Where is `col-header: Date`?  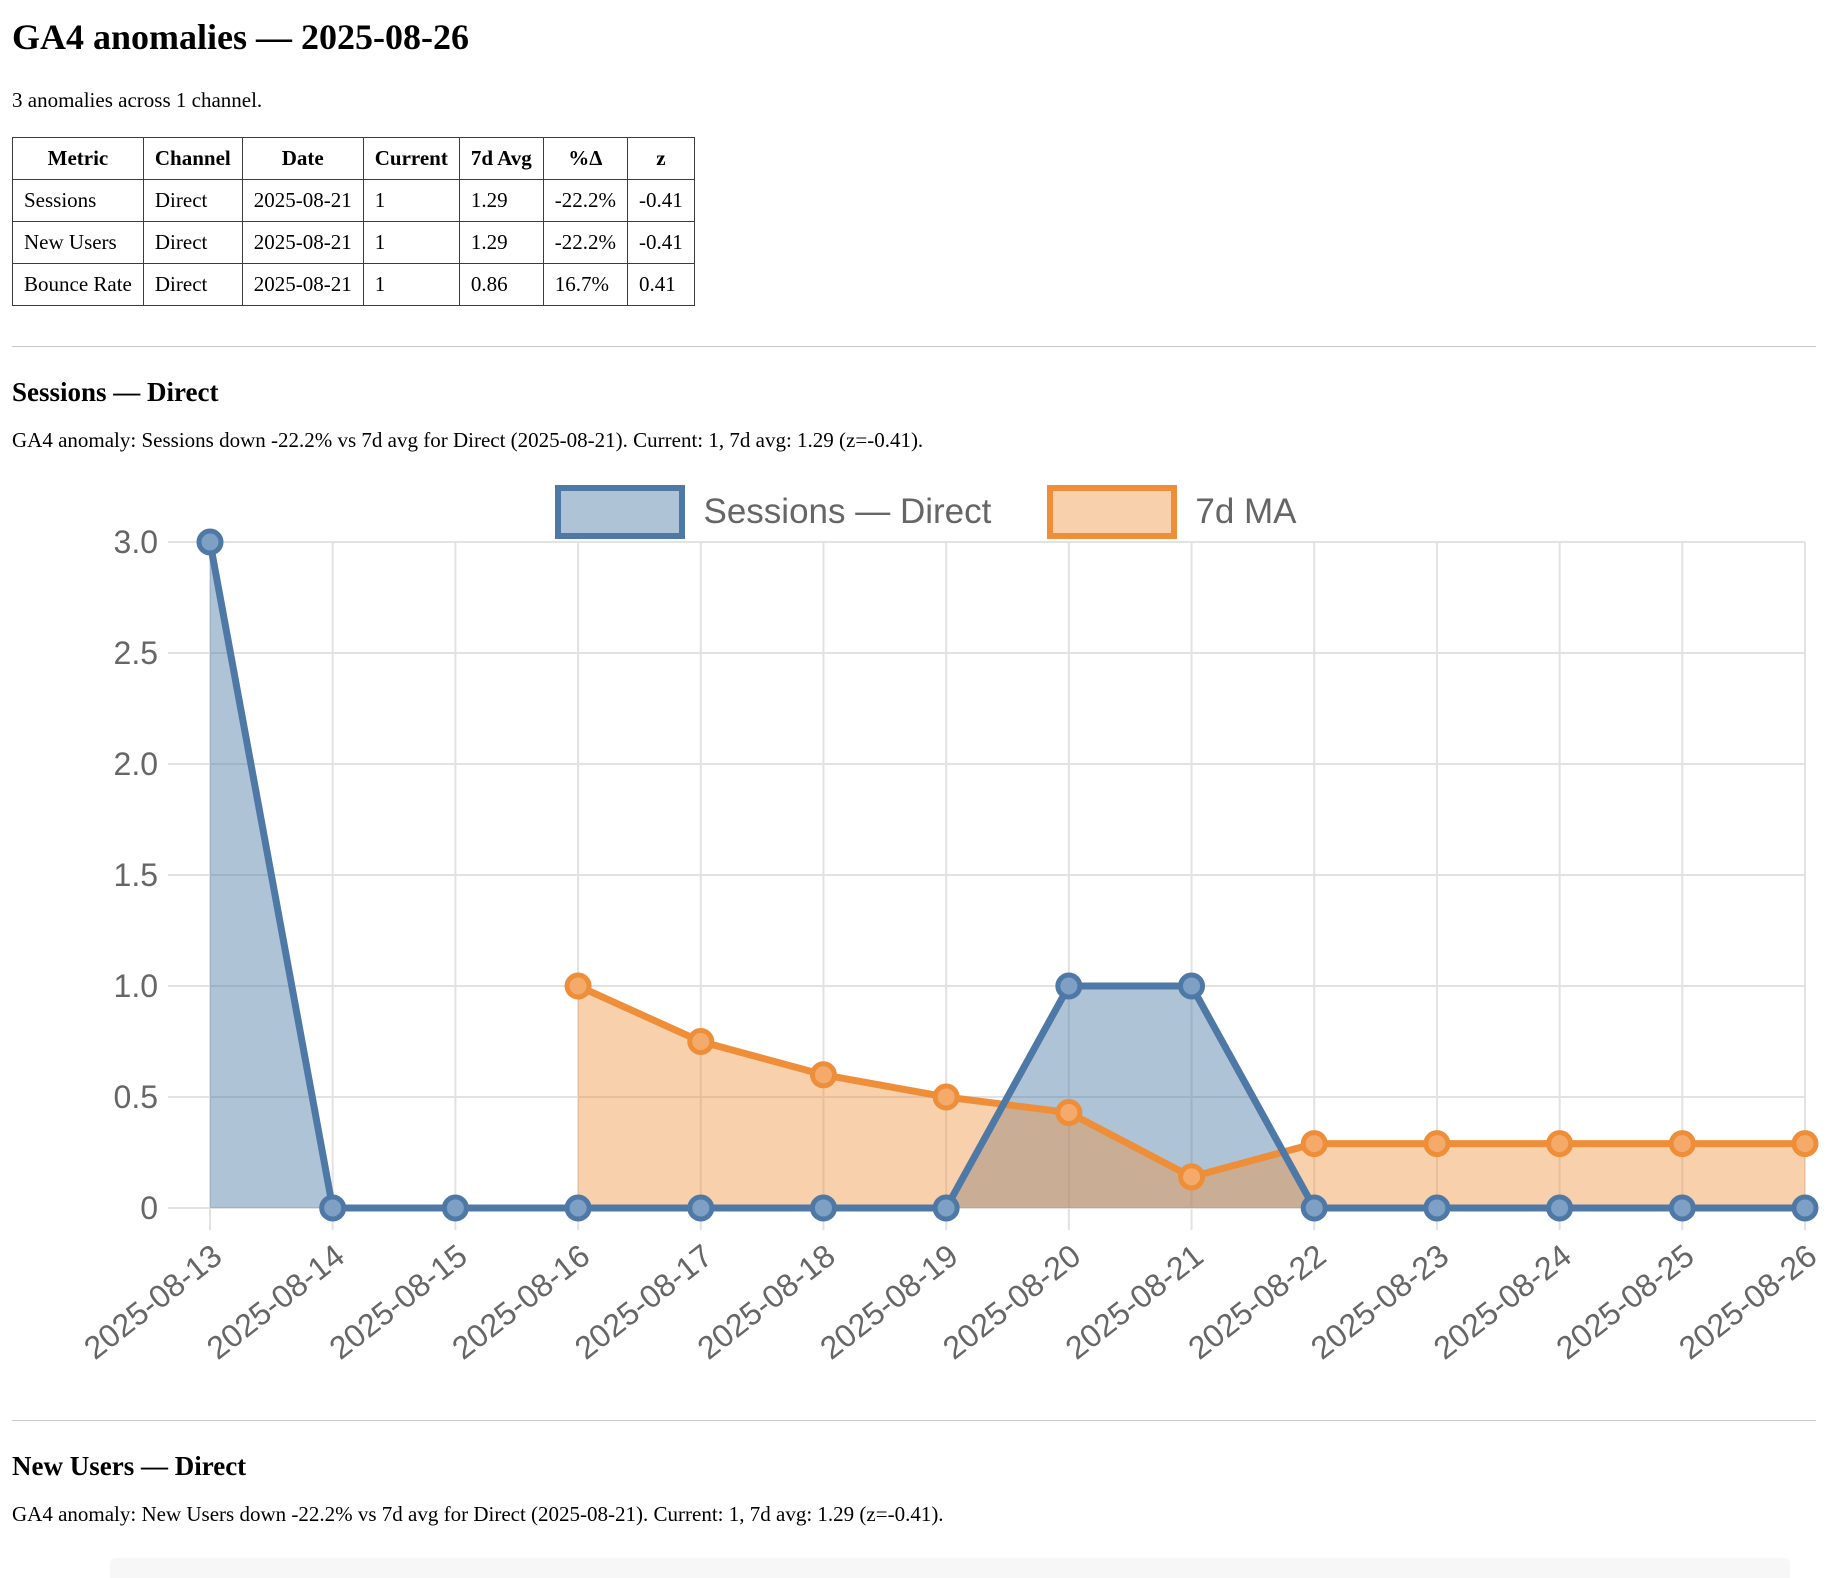
col-header: Date is located at coordinates (302, 158).